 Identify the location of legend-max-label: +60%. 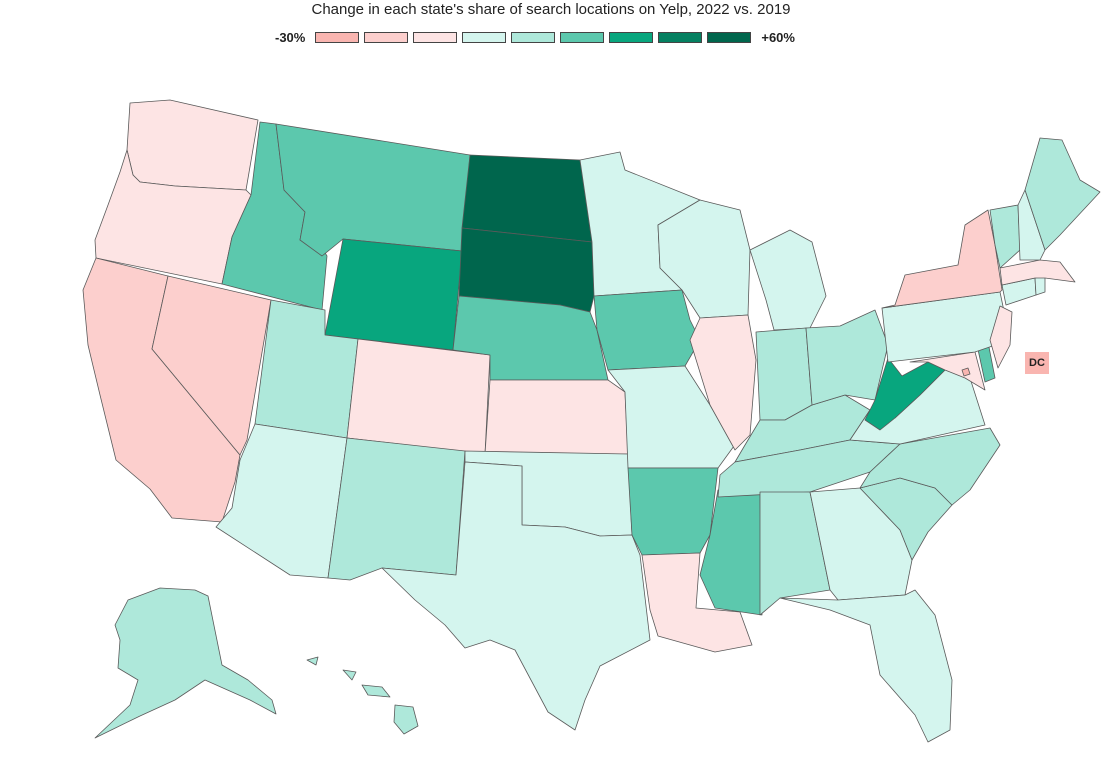
(778, 37).